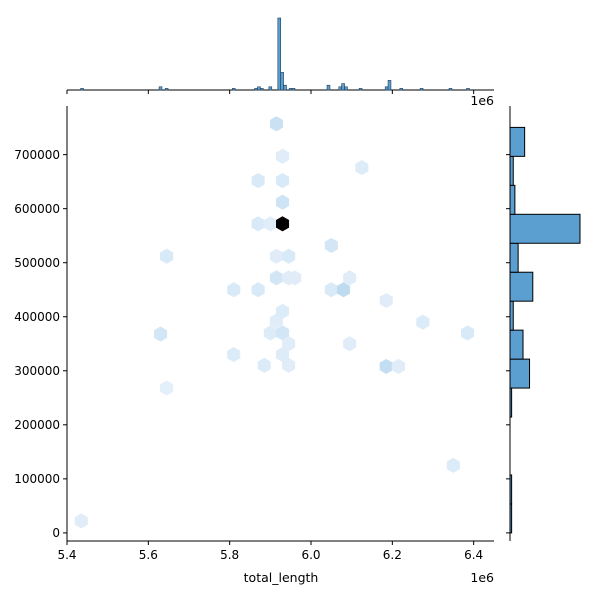 The height and width of the screenshot is (600, 600). Describe the element at coordinates (66, 555) in the screenshot. I see `x-tick-label: 5.4` at that location.